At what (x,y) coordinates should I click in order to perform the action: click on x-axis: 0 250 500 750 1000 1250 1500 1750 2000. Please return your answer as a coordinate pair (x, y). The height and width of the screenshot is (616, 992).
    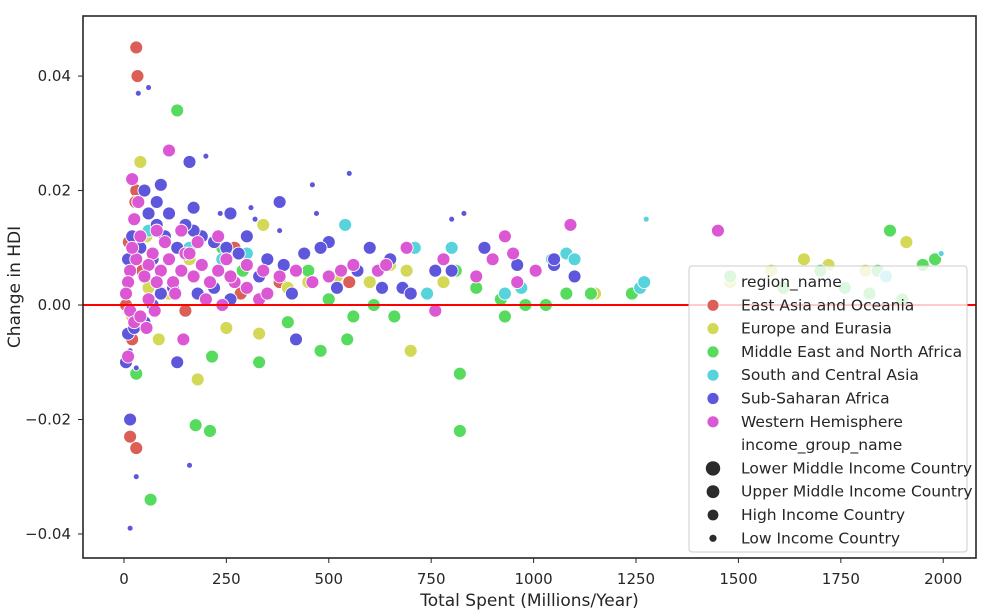
    Looking at the image, I should click on (540, 573).